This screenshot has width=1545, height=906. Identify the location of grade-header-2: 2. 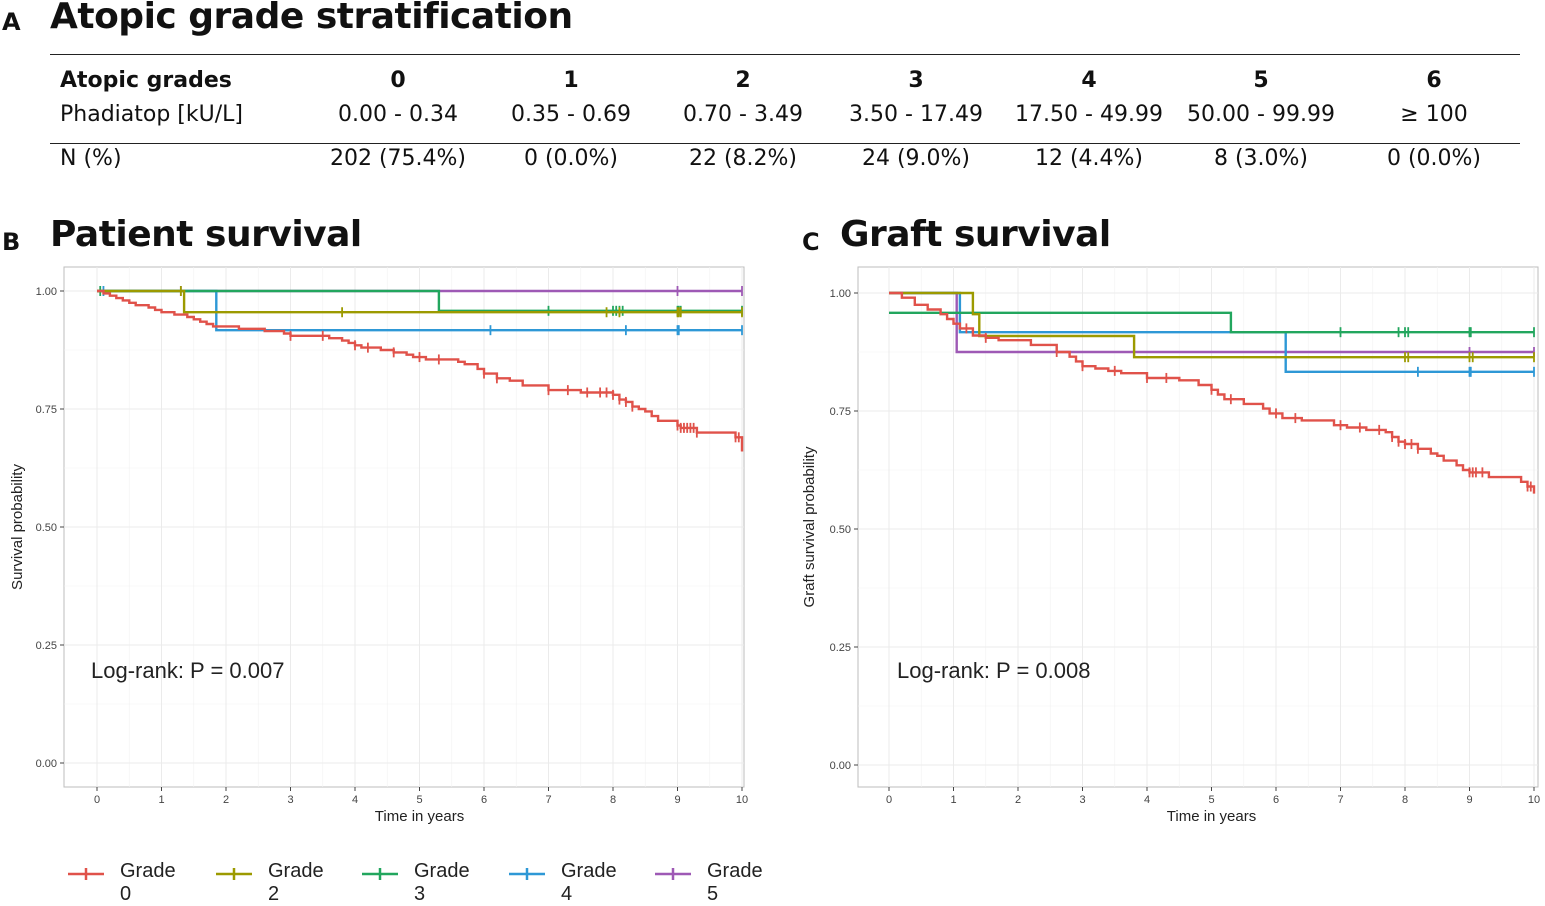
(743, 80).